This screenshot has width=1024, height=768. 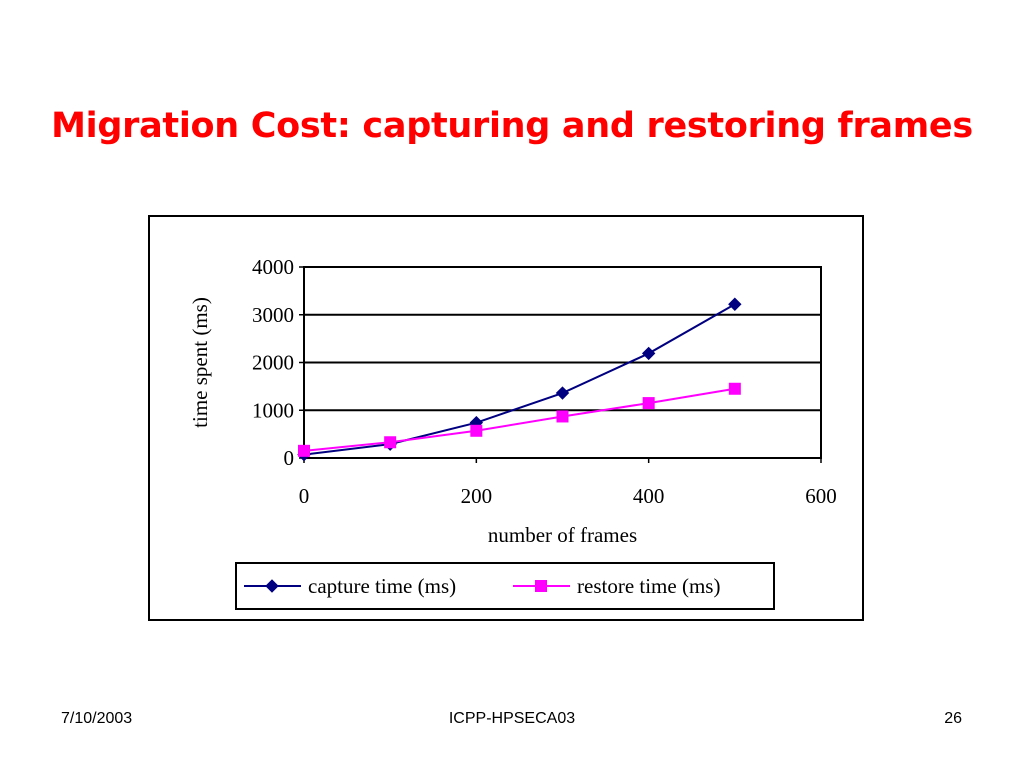 I want to click on legend-label: capture time (ms), so click(x=382, y=586).